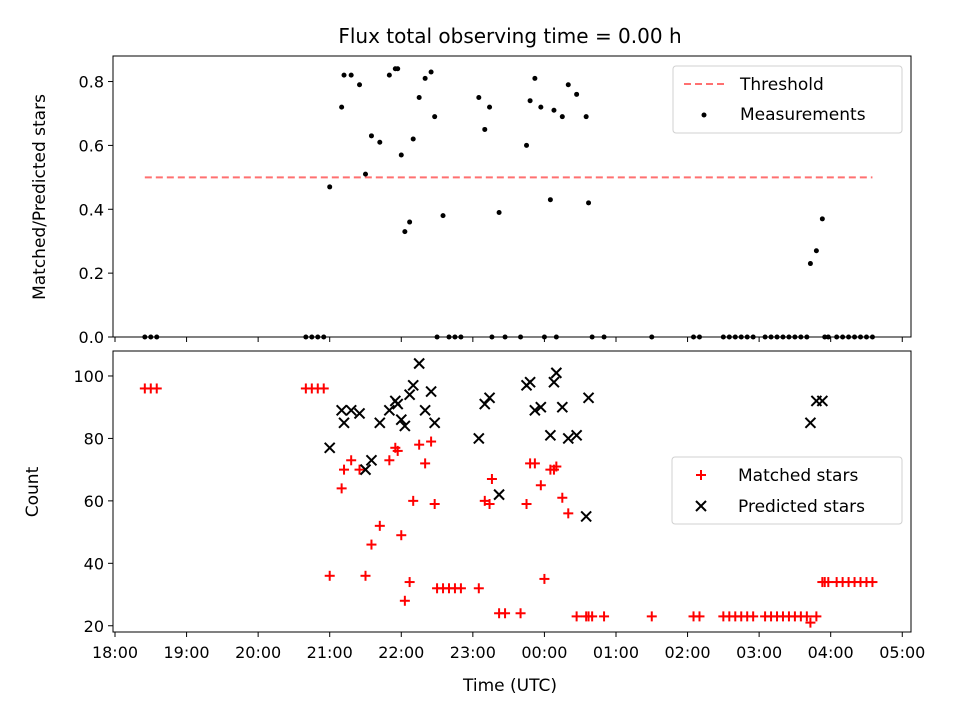 The width and height of the screenshot is (960, 720). I want to click on time-x-tick-label: 04:00, so click(831, 652).